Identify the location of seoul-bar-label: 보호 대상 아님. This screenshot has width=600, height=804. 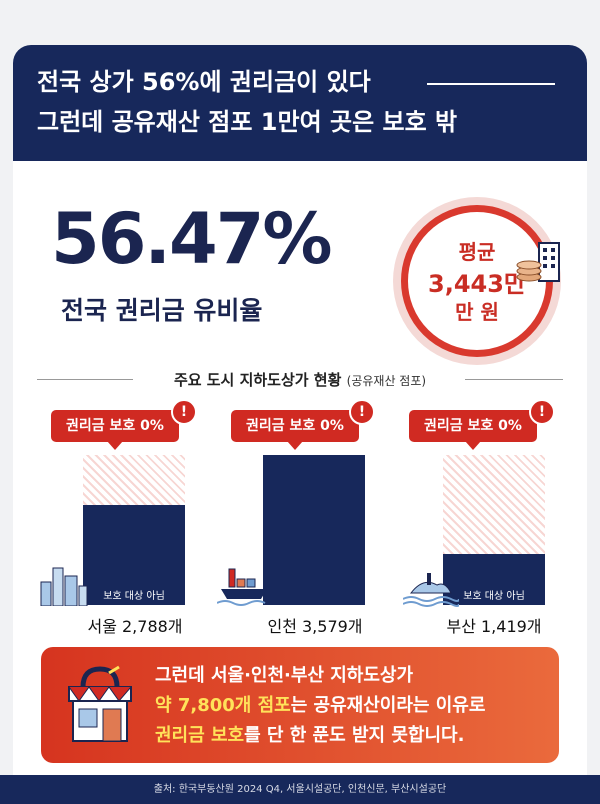
(134, 596).